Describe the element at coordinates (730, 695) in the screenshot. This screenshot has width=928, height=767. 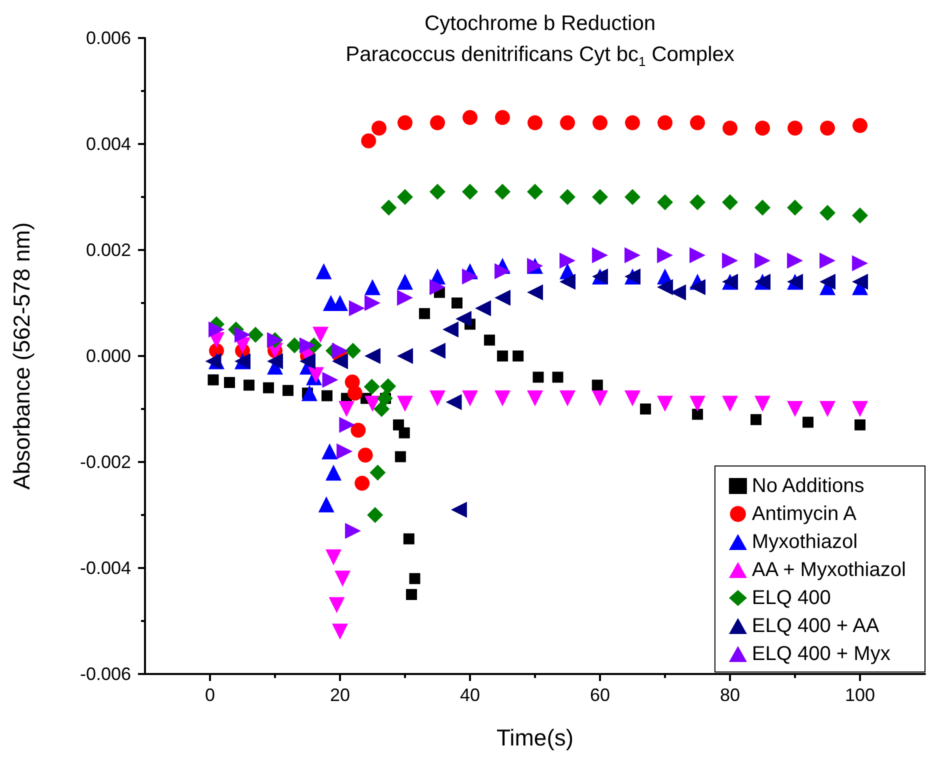
I see `x-tick-label: 80` at that location.